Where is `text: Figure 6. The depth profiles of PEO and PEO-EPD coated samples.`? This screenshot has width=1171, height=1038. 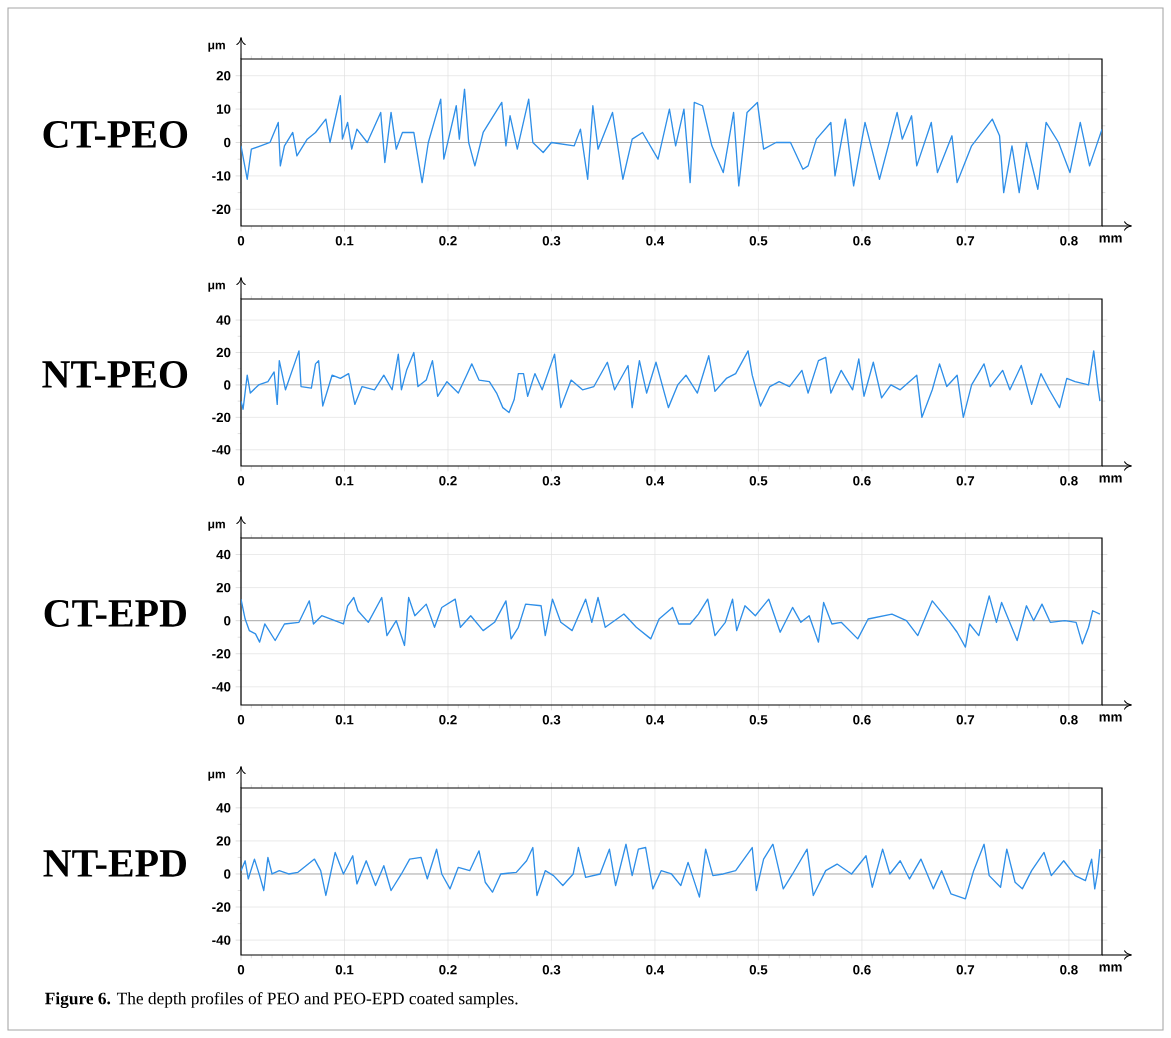 text: Figure 6. The depth profiles of PEO and PEO-EPD coated samples. is located at coordinates (281, 1000).